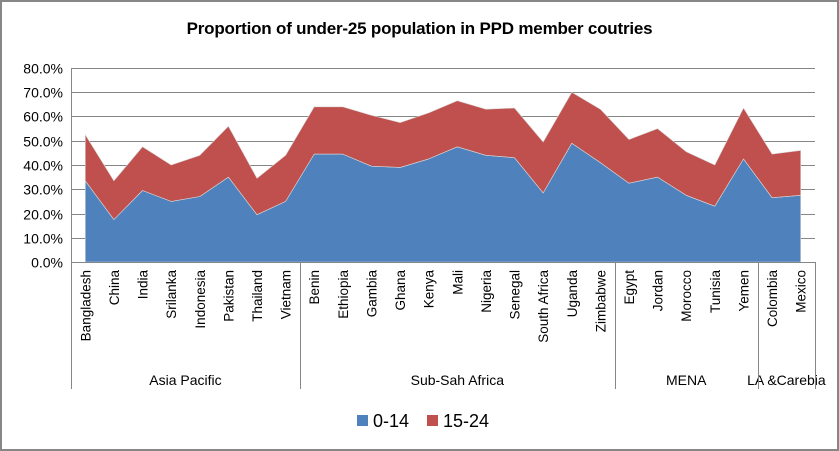 The width and height of the screenshot is (839, 451). I want to click on x-category-label: Indonesia, so click(200, 299).